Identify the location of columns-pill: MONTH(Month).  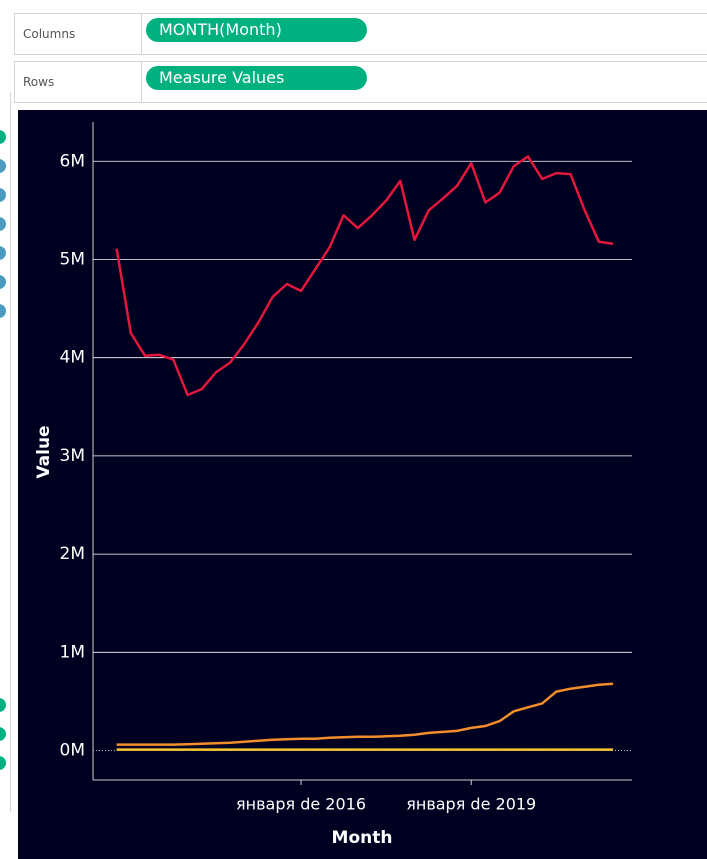
(256, 30).